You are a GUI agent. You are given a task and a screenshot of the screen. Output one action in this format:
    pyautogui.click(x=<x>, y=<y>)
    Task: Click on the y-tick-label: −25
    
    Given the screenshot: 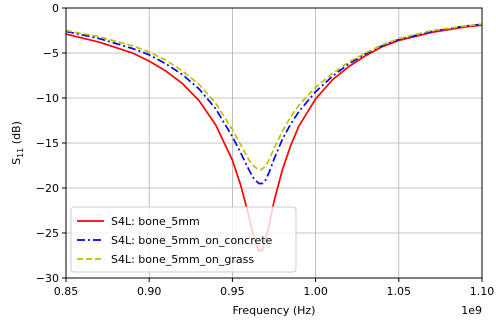 What is the action you would take?
    pyautogui.click(x=47, y=233)
    